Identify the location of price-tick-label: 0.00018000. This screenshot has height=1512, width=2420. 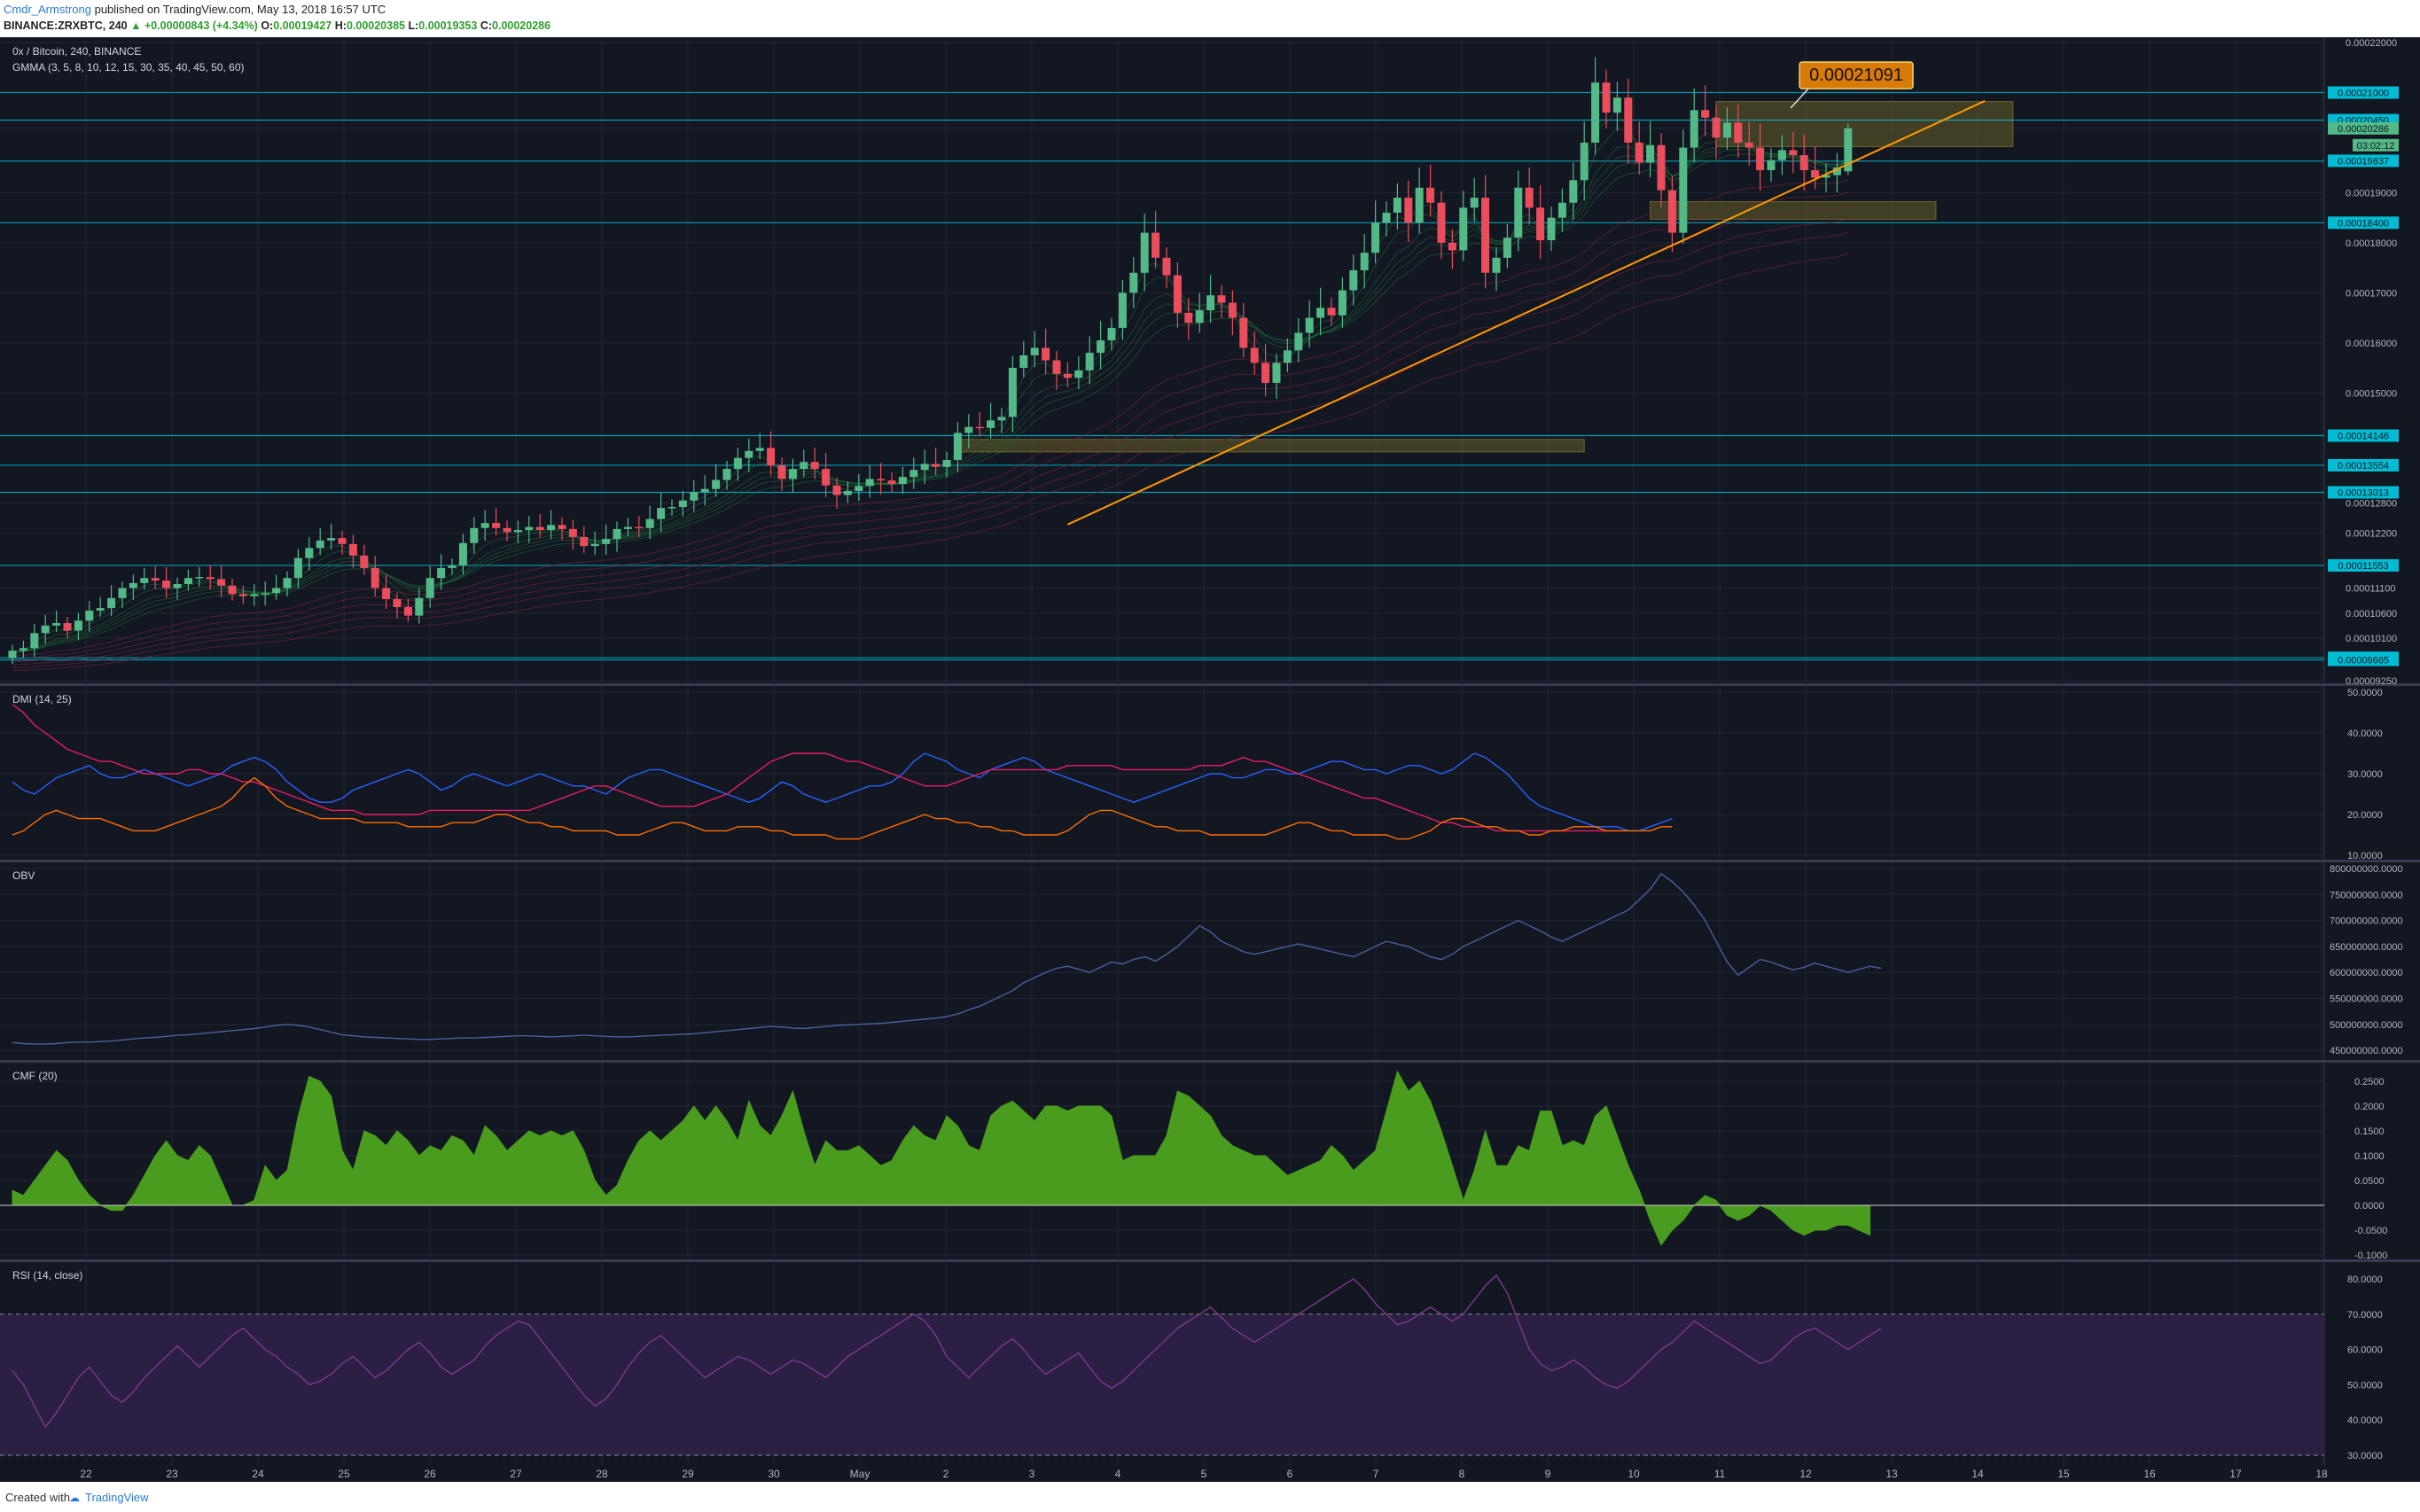
(2371, 243).